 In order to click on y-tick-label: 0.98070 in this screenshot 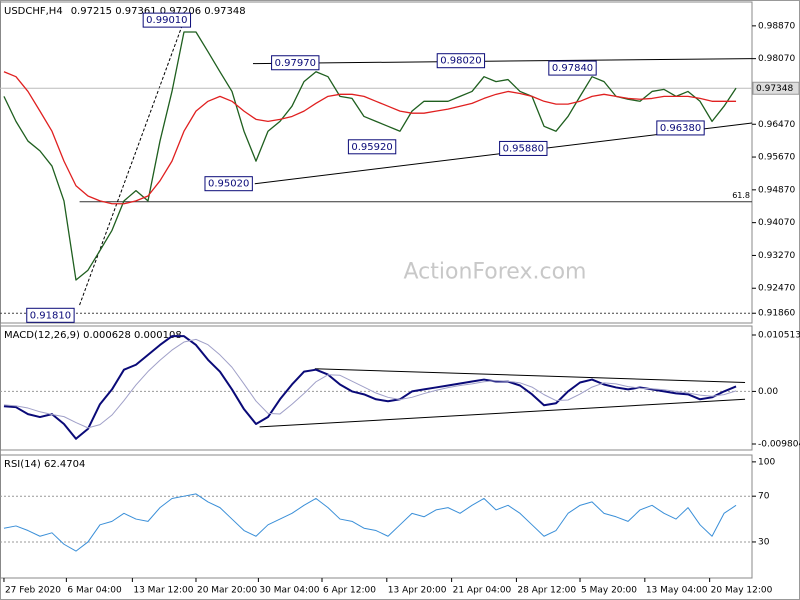, I will do `click(776, 59)`.